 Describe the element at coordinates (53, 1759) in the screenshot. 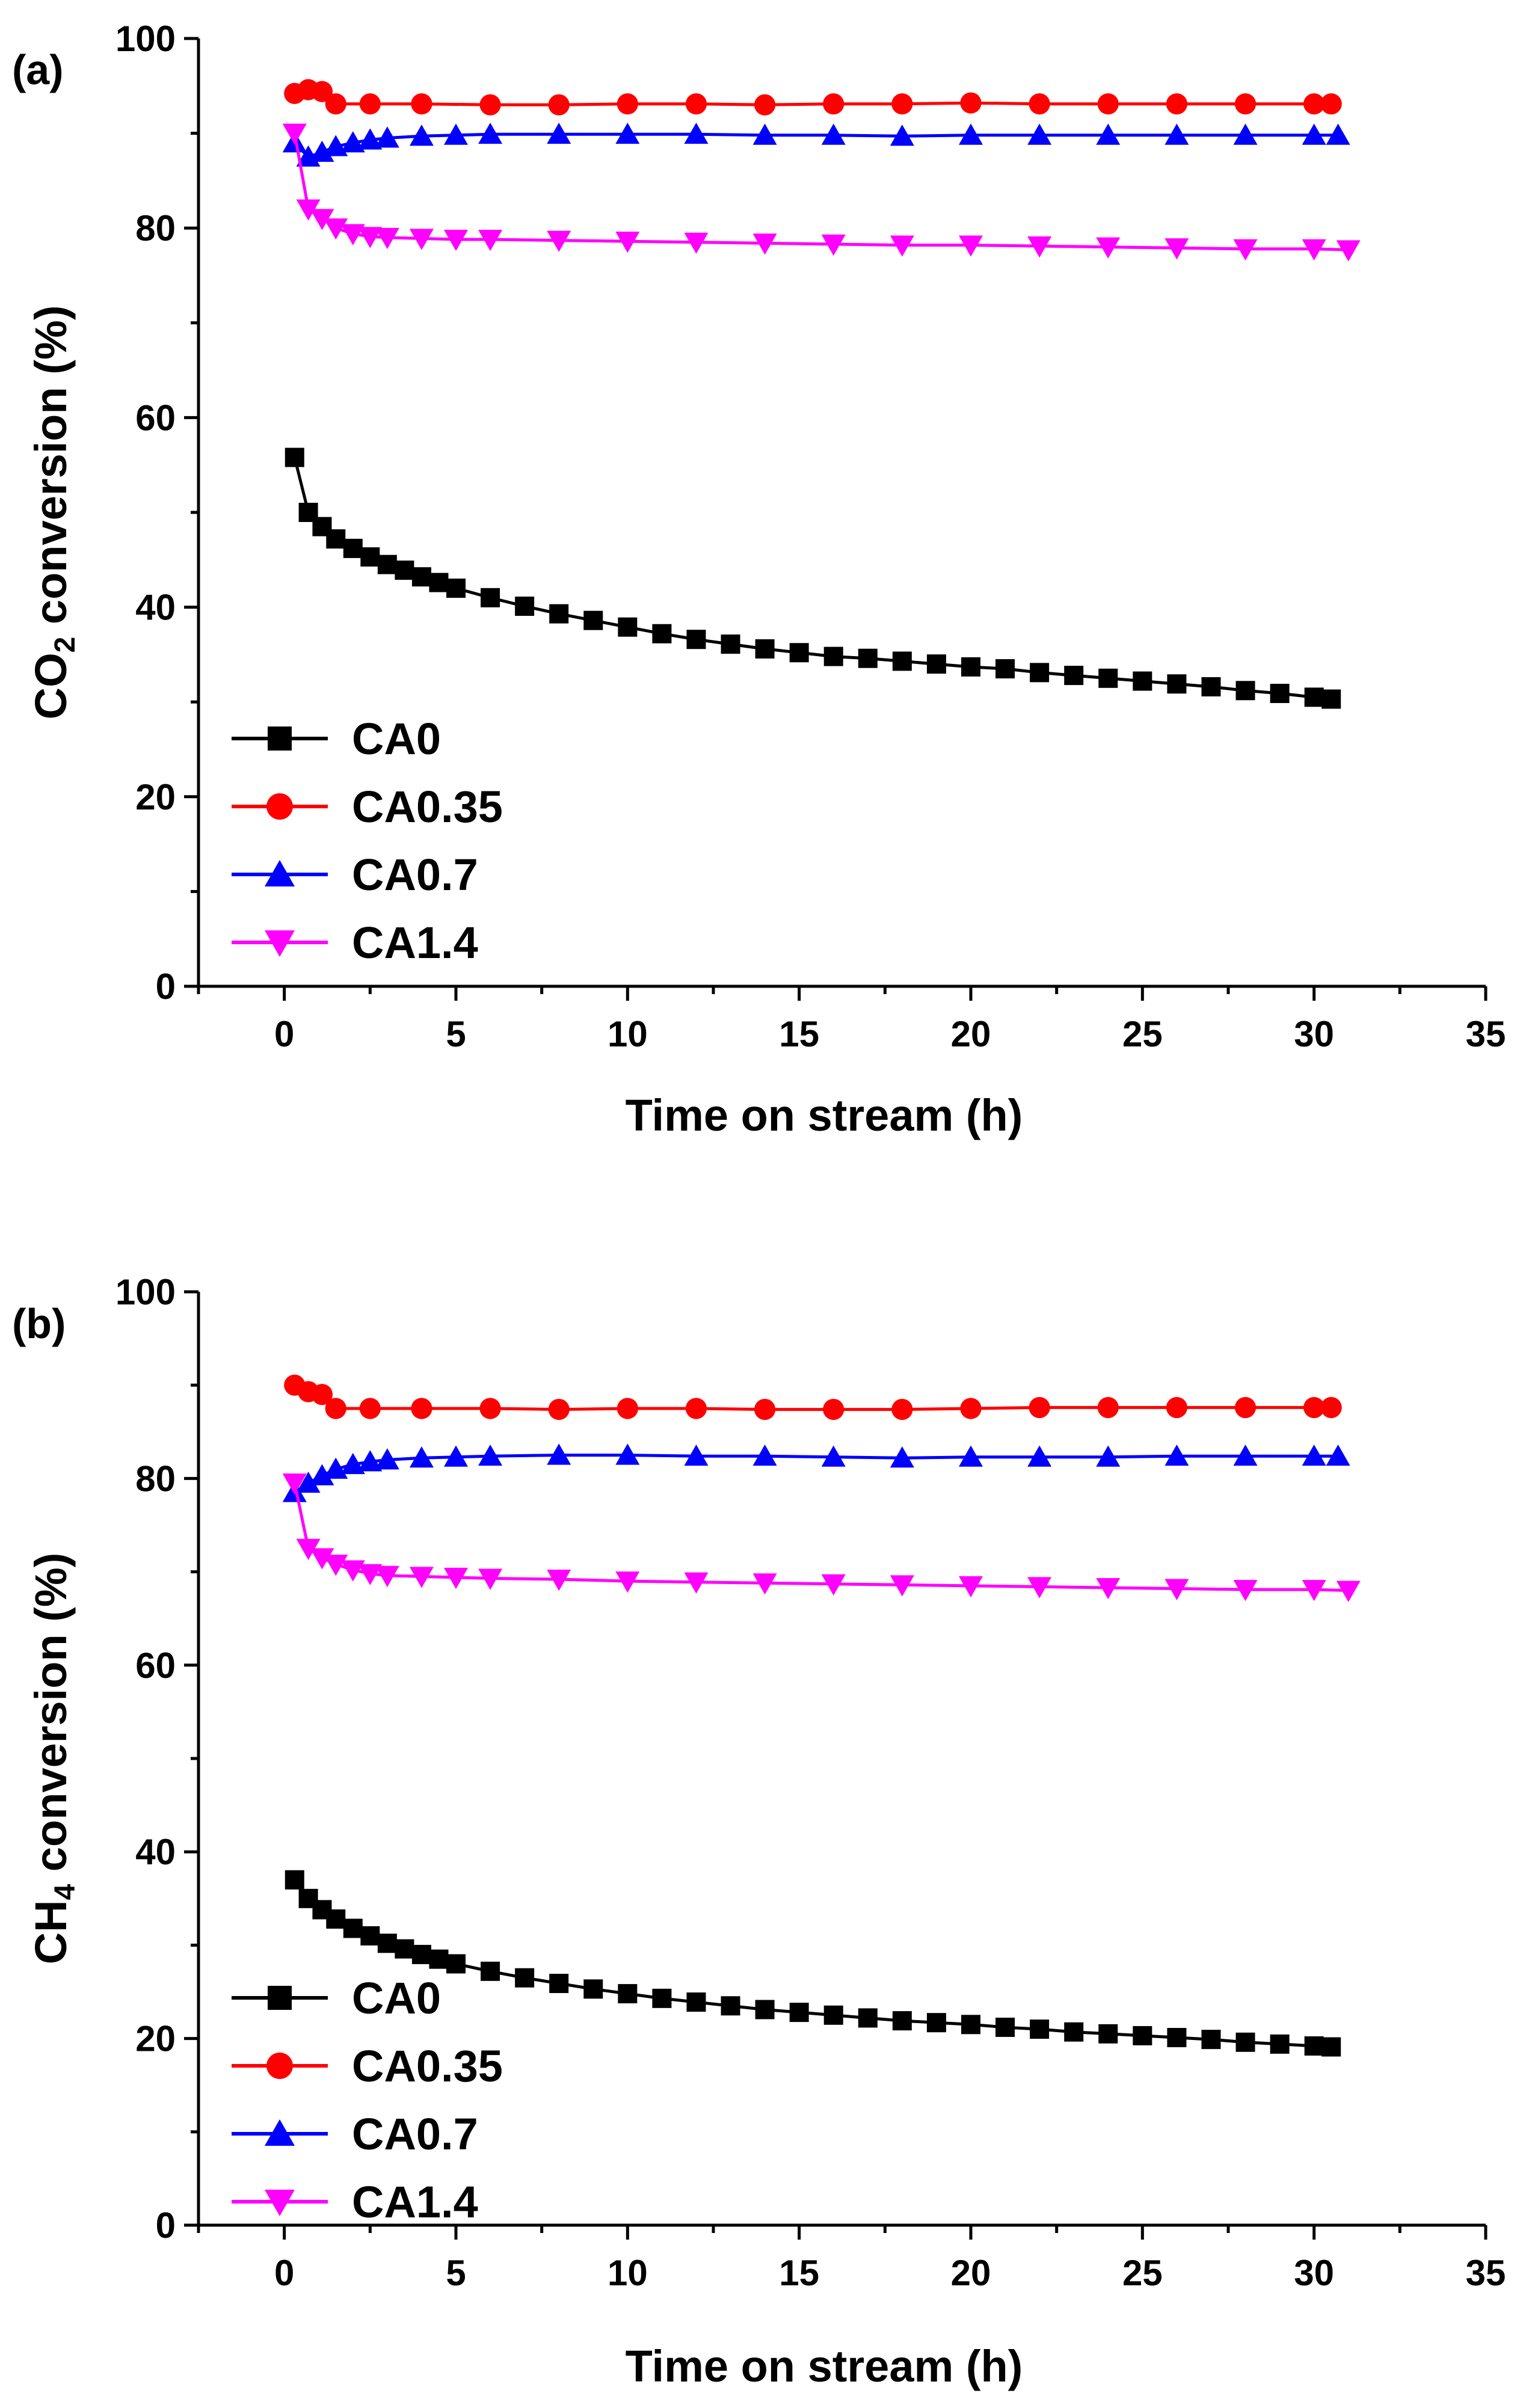

I see `y-axis-title: CH4 conversion (%)` at that location.